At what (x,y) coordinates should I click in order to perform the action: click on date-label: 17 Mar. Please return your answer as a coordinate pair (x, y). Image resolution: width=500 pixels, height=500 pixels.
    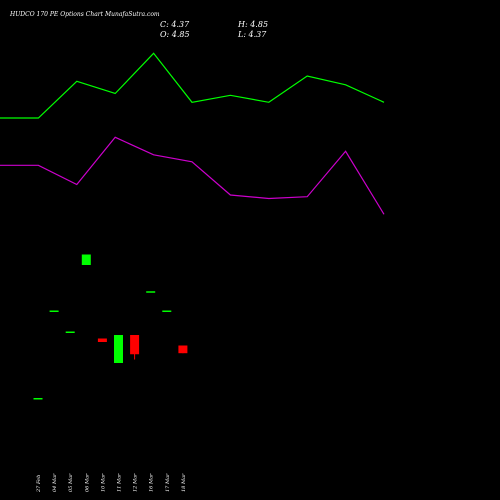
    Looking at the image, I should click on (168, 482).